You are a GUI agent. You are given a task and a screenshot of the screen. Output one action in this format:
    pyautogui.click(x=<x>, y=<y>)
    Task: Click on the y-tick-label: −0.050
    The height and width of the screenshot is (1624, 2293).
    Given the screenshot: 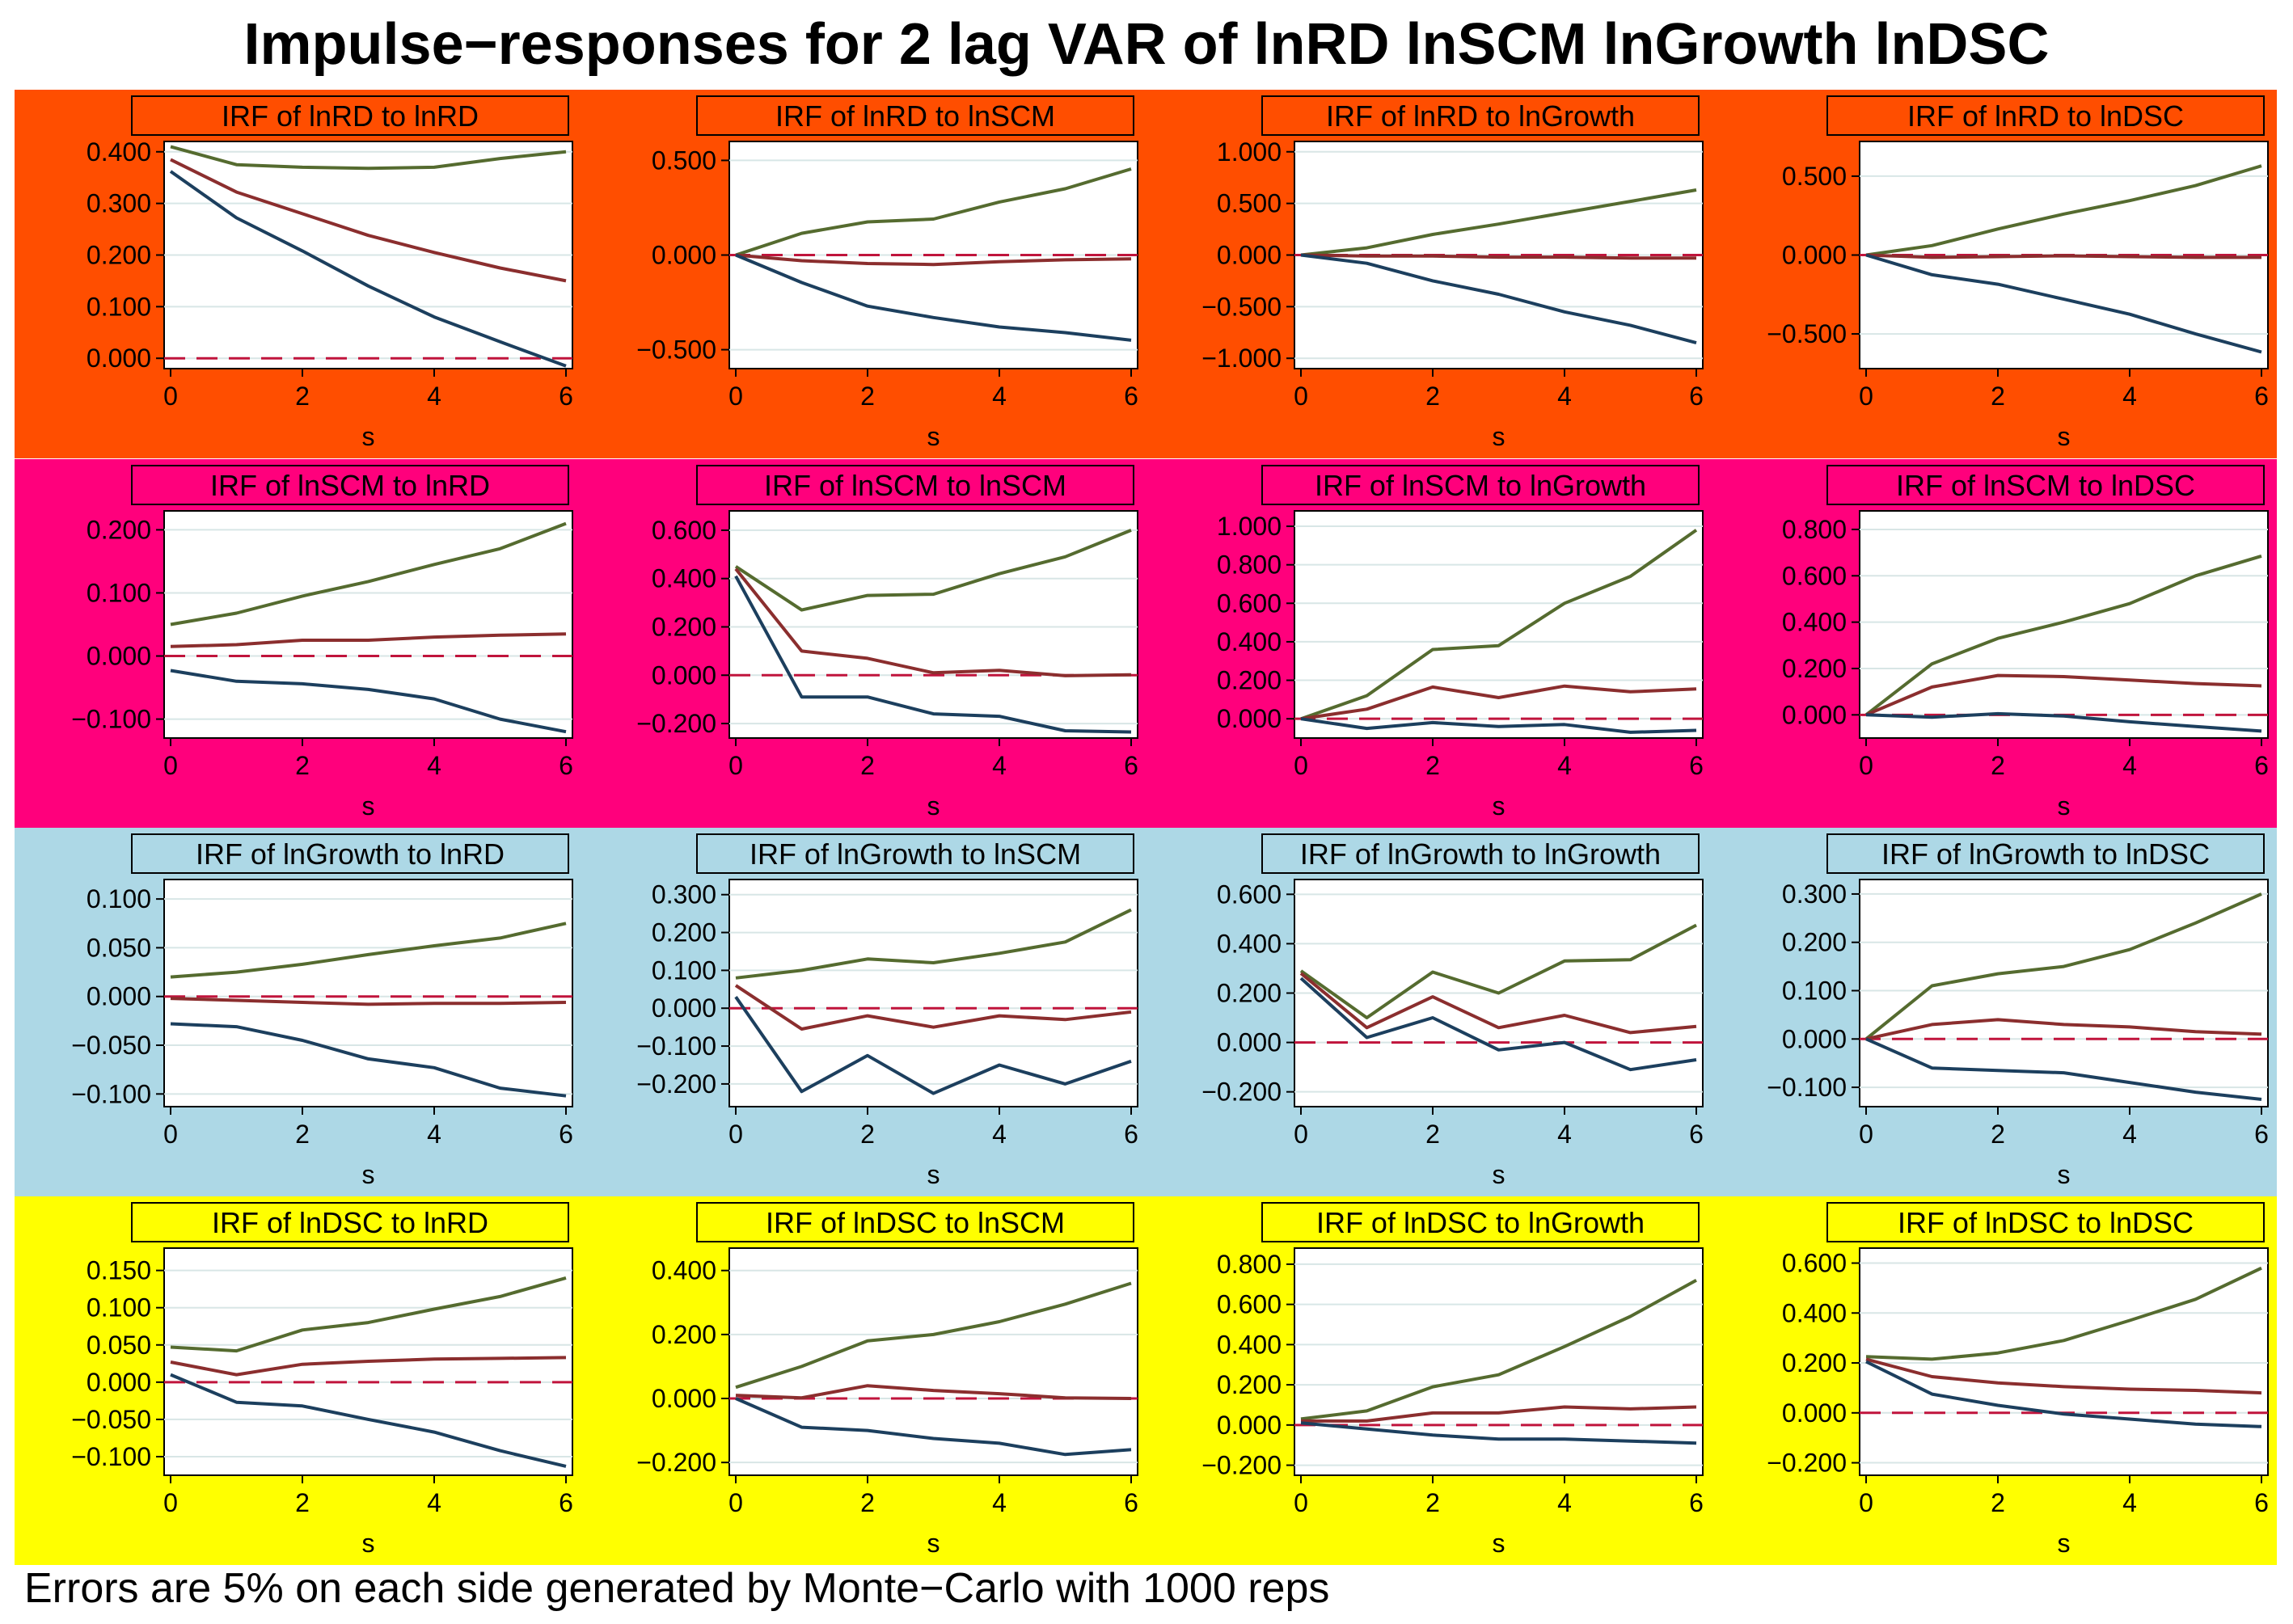 What is the action you would take?
    pyautogui.click(x=111, y=1045)
    